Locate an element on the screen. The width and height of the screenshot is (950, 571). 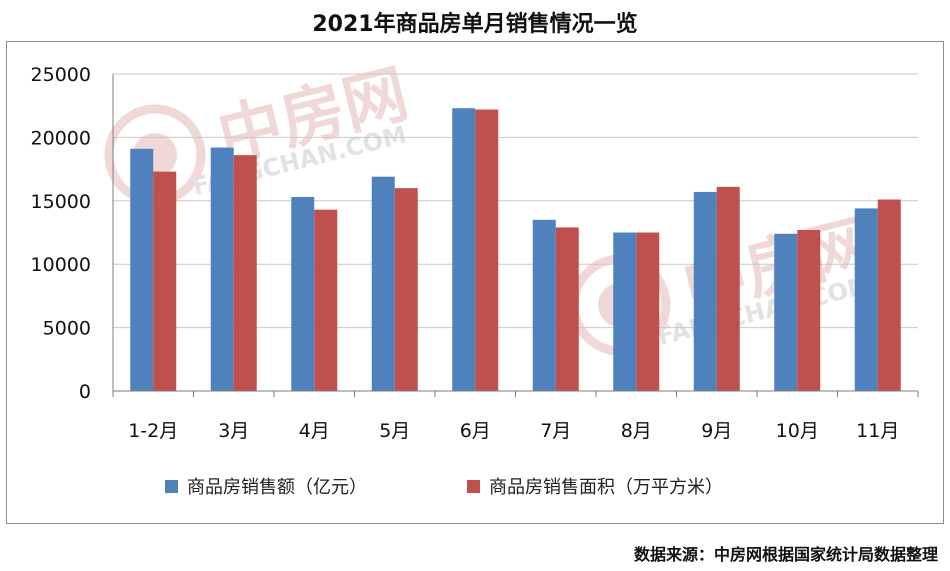
y-tick-label: 0 is located at coordinates (85, 392).